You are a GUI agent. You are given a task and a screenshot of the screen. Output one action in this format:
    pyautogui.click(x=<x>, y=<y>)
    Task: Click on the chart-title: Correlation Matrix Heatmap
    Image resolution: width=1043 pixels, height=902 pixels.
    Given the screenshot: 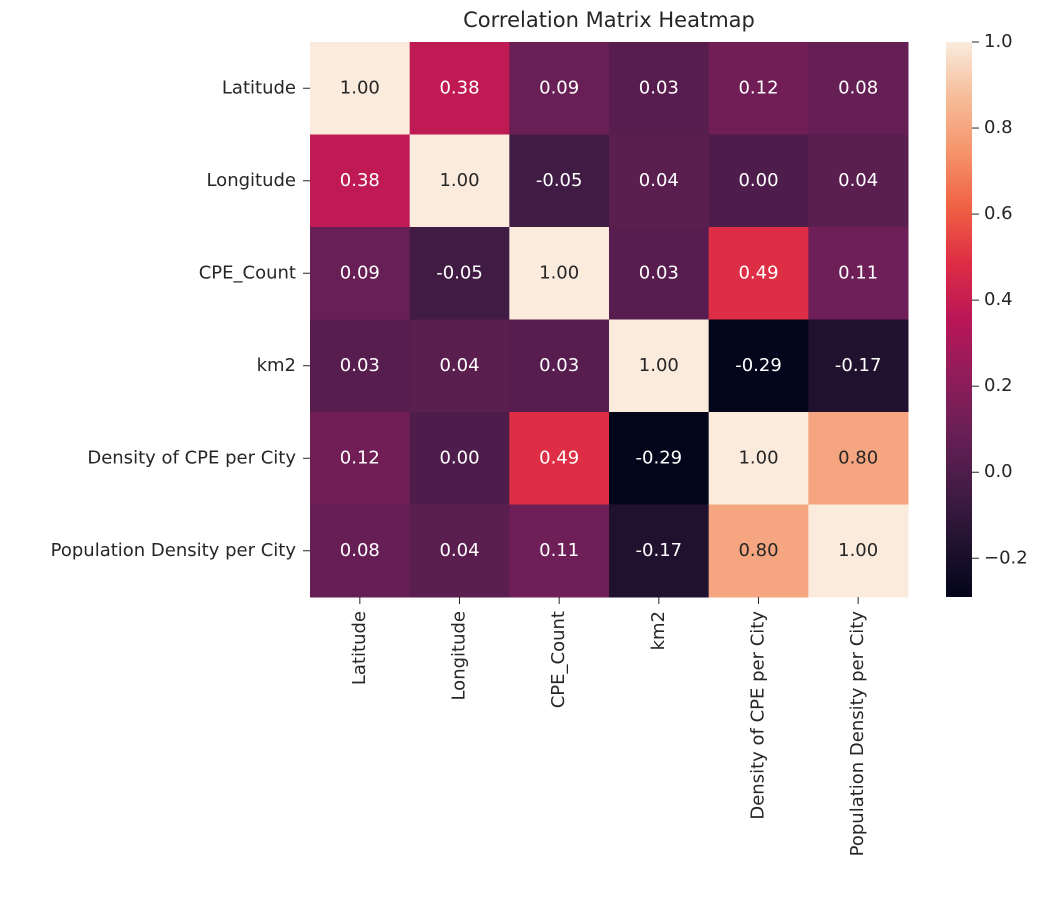 What is the action you would take?
    pyautogui.click(x=609, y=20)
    